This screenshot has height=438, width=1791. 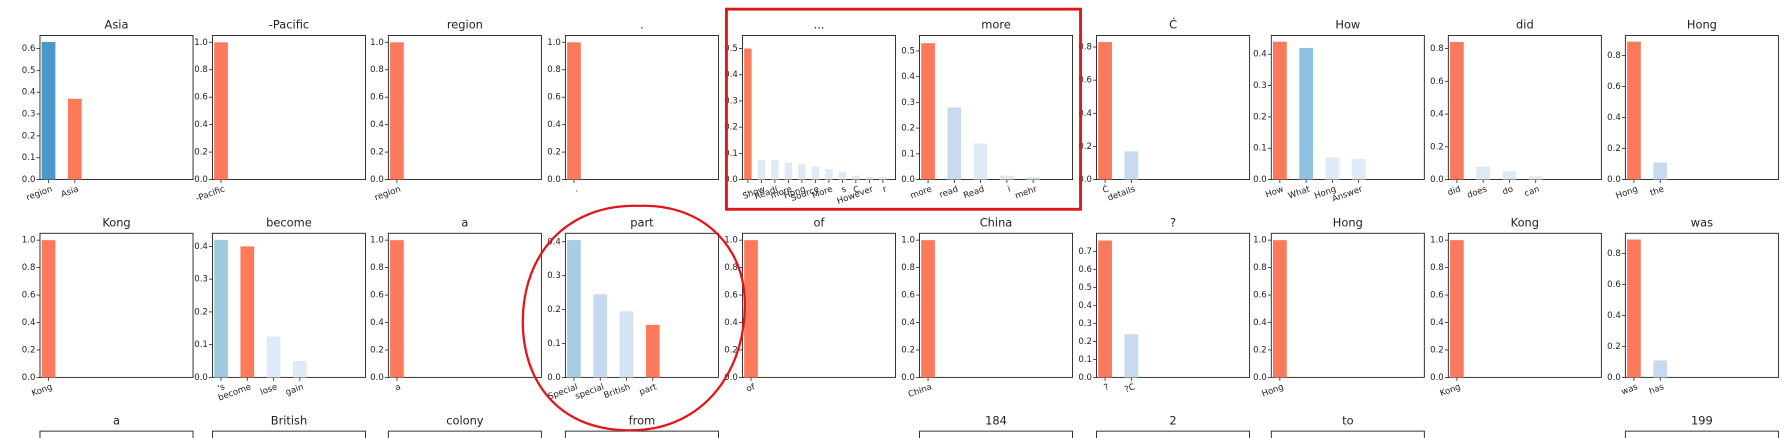 I want to click on chart-title: 2, so click(x=1172, y=420).